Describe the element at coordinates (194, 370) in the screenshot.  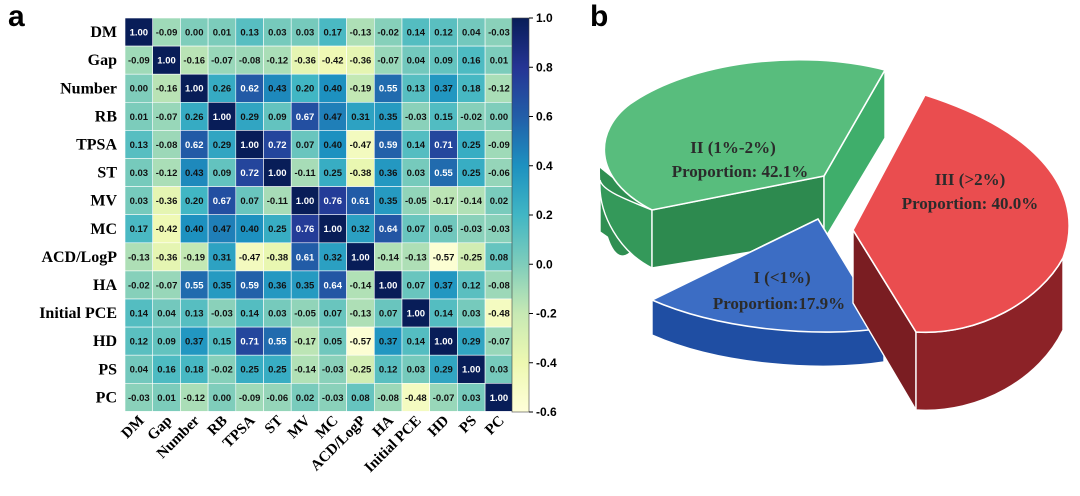
I see `heatmap-cell-value: 0.18` at that location.